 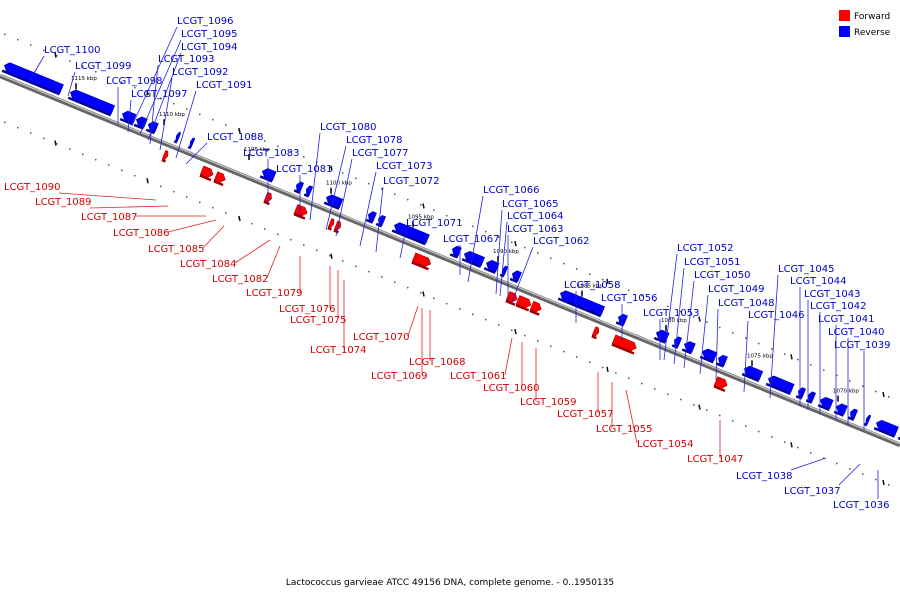 I want to click on tick-label: 1085 kbp, so click(x=590, y=287).